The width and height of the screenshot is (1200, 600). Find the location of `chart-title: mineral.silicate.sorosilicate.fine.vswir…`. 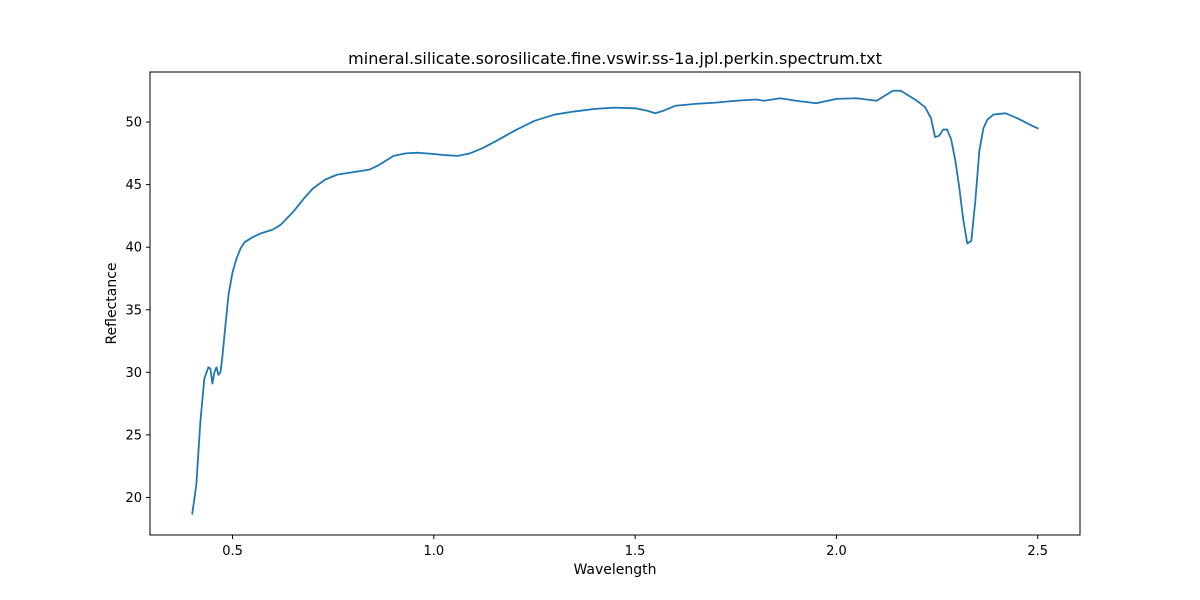

chart-title: mineral.silicate.sorosilicate.fine.vswir… is located at coordinates (615, 58).